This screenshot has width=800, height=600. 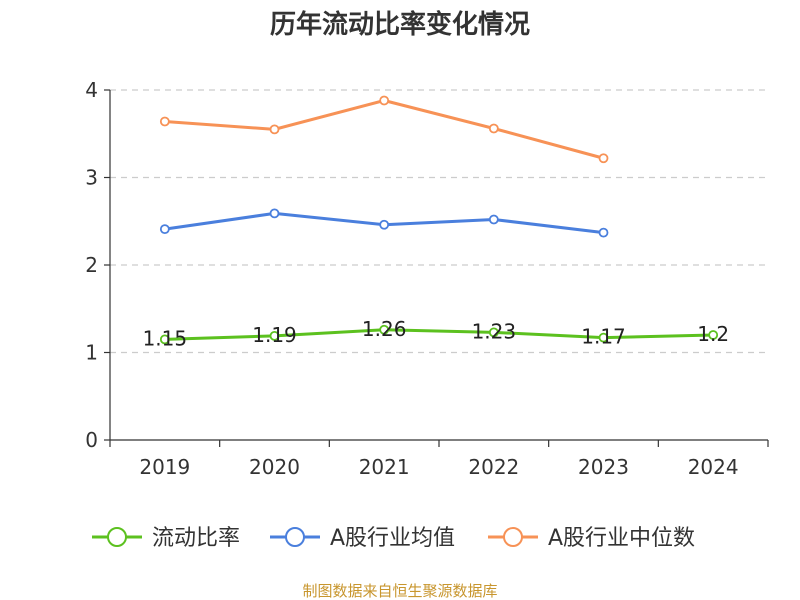 What do you see at coordinates (91, 178) in the screenshot?
I see `y-tick-label: 3` at bounding box center [91, 178].